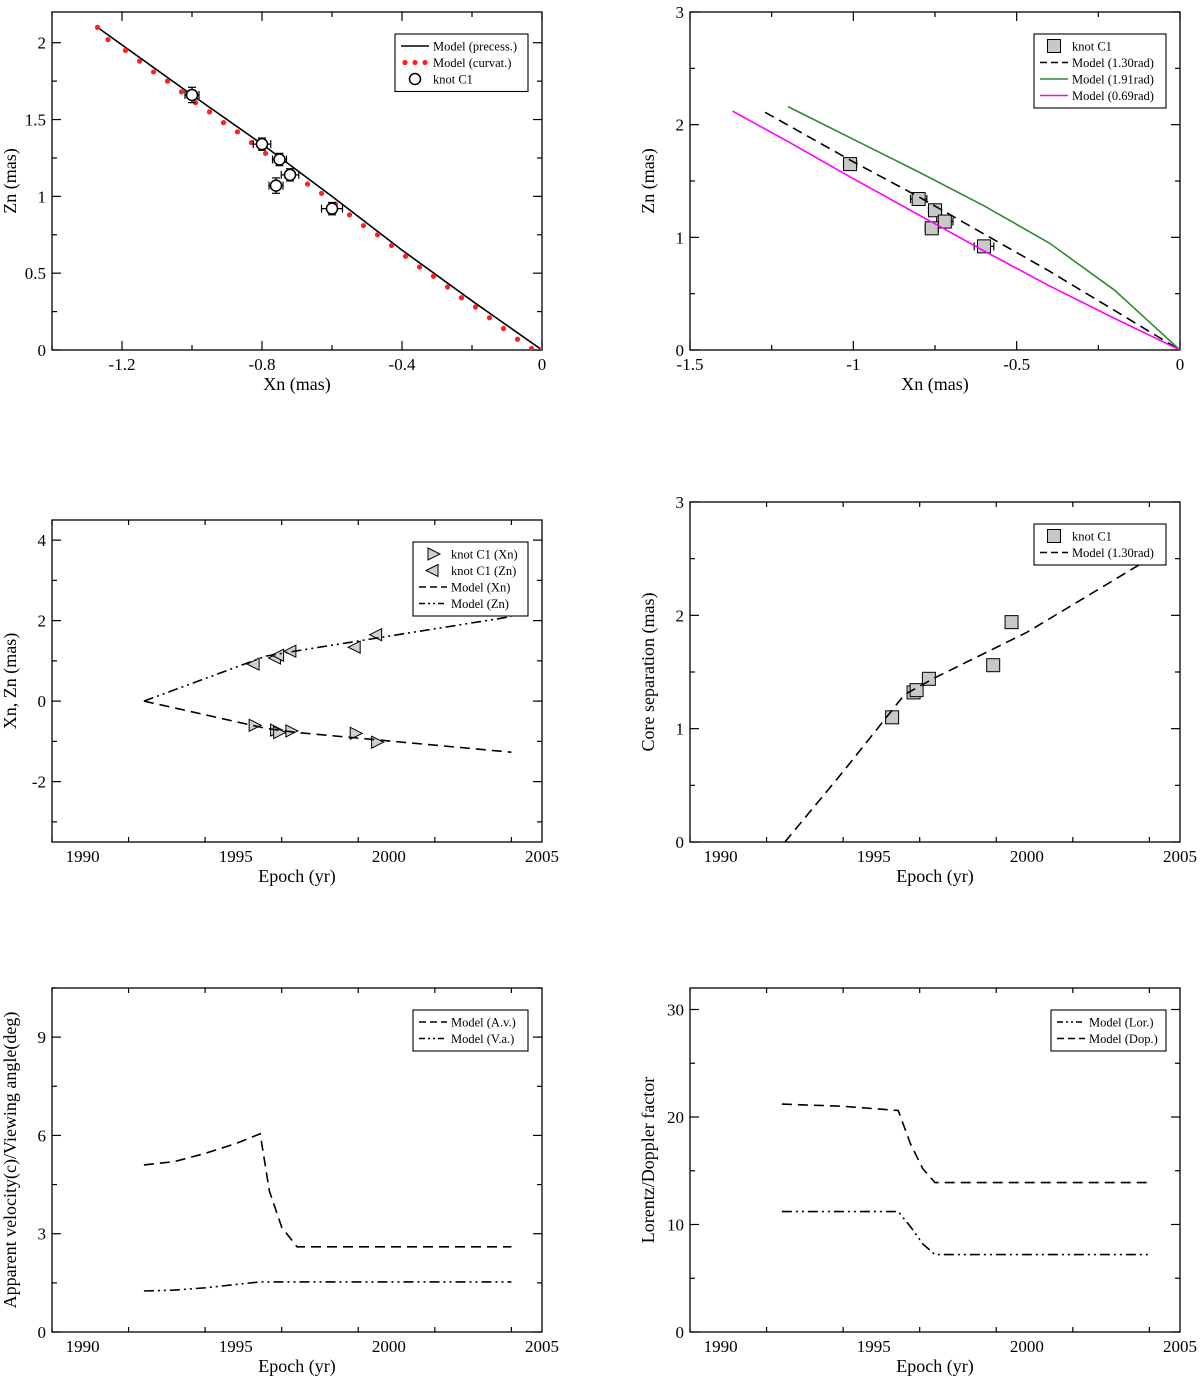 This screenshot has width=1200, height=1376. Describe the element at coordinates (675, 1117) in the screenshot. I see `y-tick-label: 20` at that location.